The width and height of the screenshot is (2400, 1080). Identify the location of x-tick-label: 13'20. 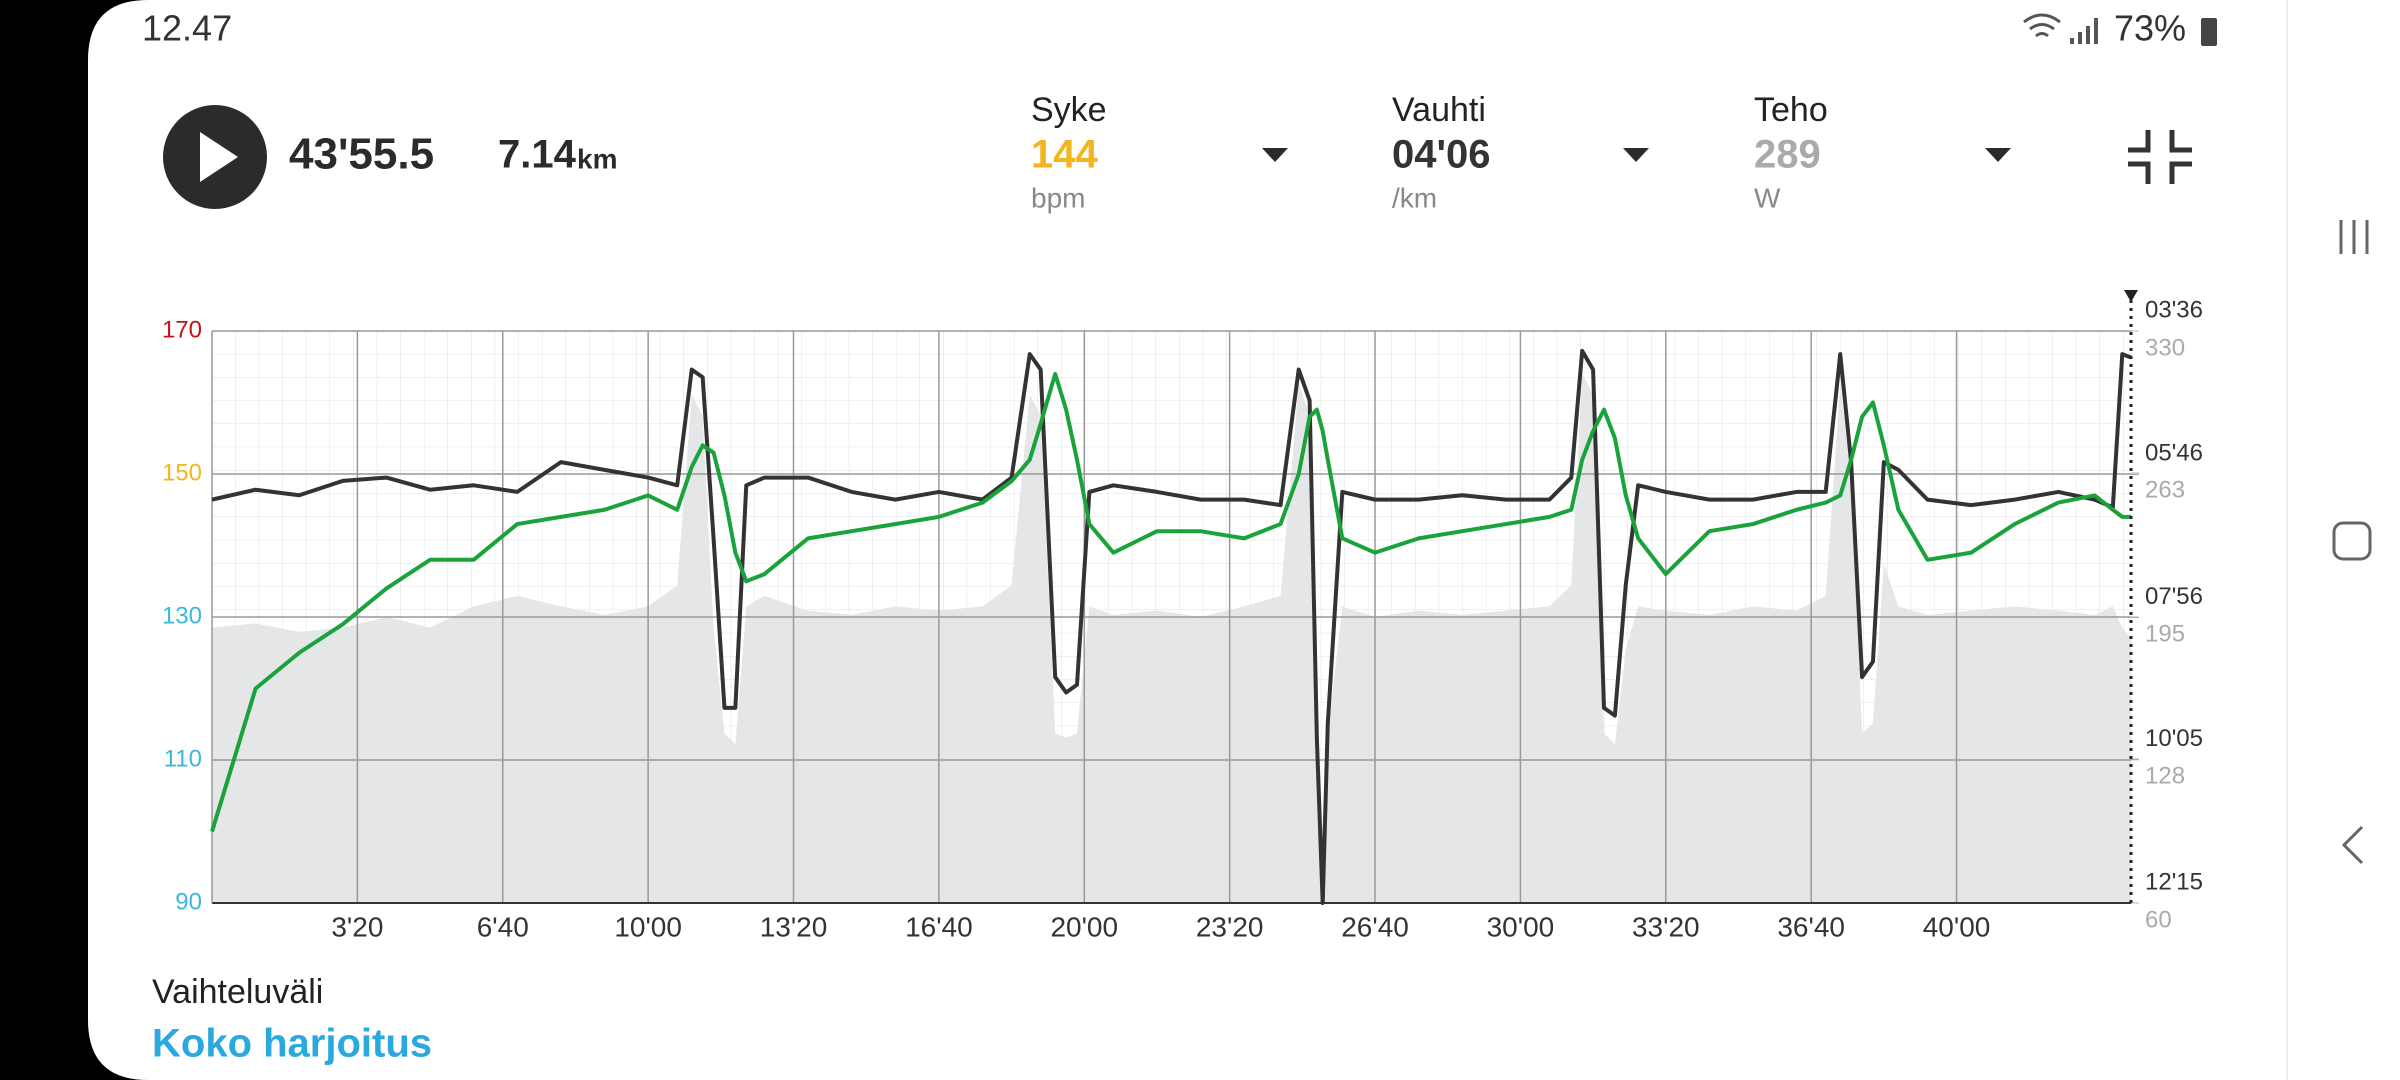
(794, 926).